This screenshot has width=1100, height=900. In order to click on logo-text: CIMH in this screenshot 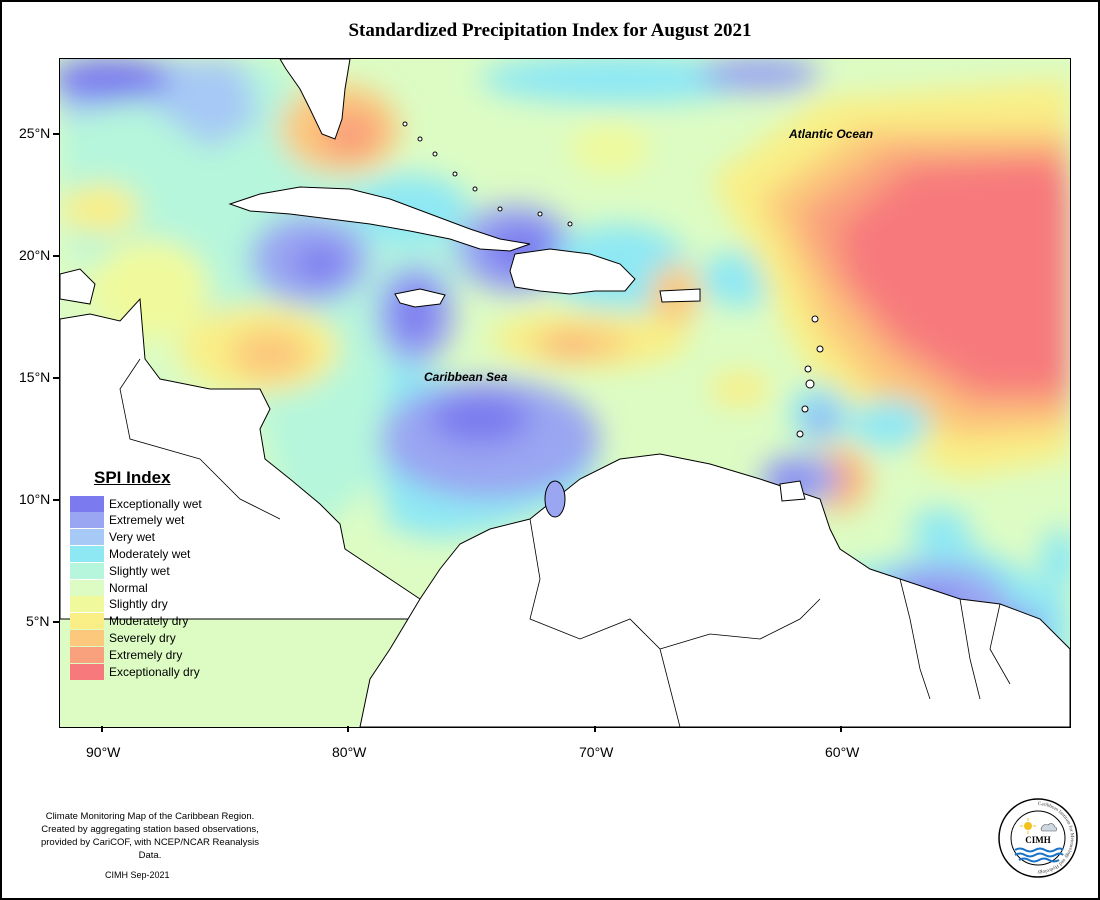, I will do `click(1038, 840)`.